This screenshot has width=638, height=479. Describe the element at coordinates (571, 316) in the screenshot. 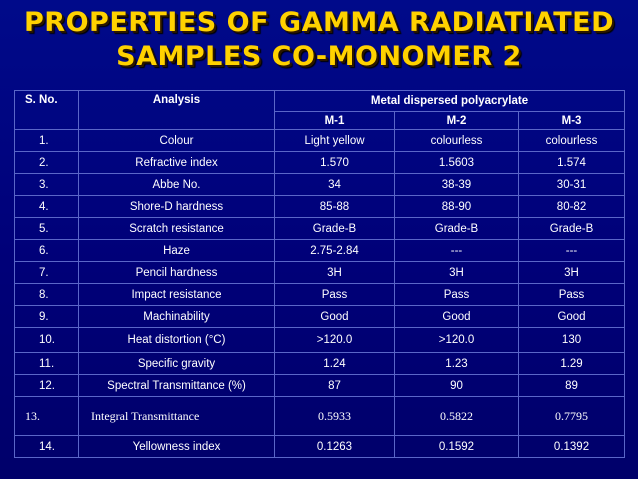

I see `row-m3: Good` at that location.